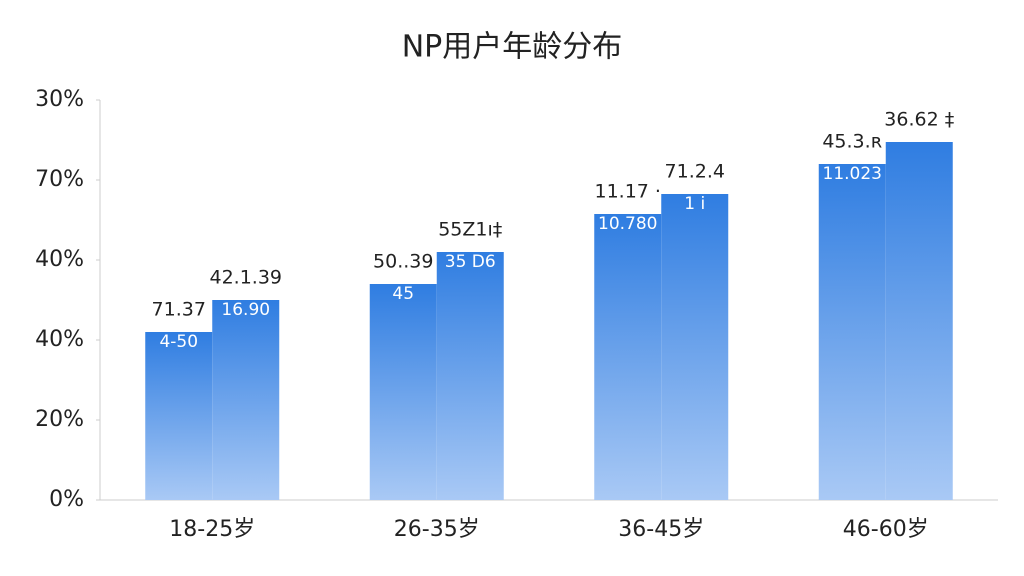  I want to click on annotation-inside: 35 D6, so click(470, 262).